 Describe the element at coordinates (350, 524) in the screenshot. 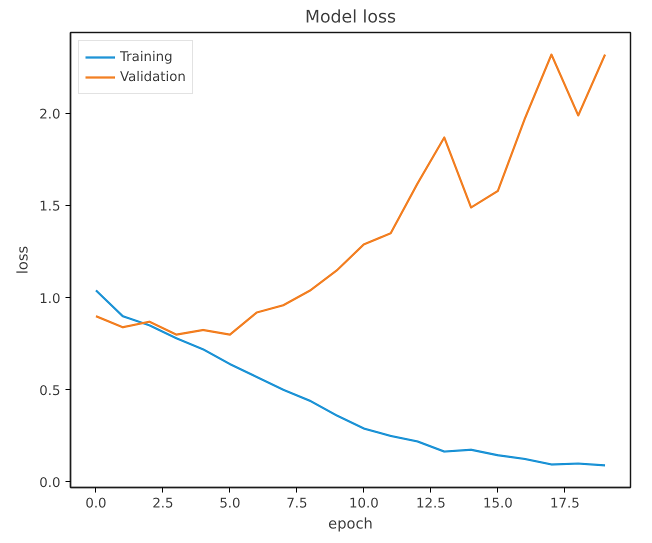

I see `x-axis-title: epoch` at that location.